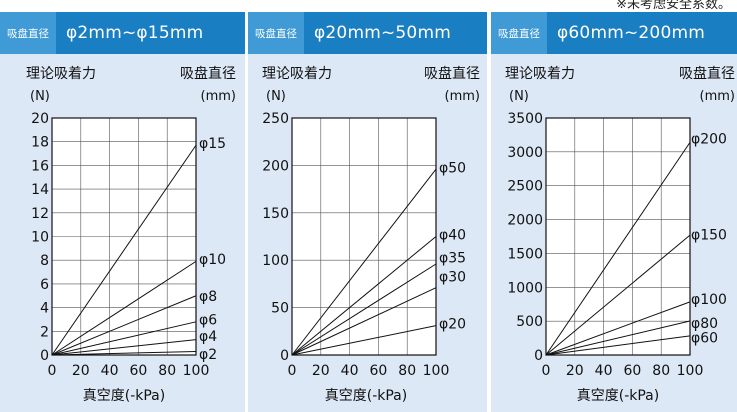 The height and width of the screenshot is (412, 737). Describe the element at coordinates (704, 338) in the screenshot. I see `series-label: φ60` at that location.